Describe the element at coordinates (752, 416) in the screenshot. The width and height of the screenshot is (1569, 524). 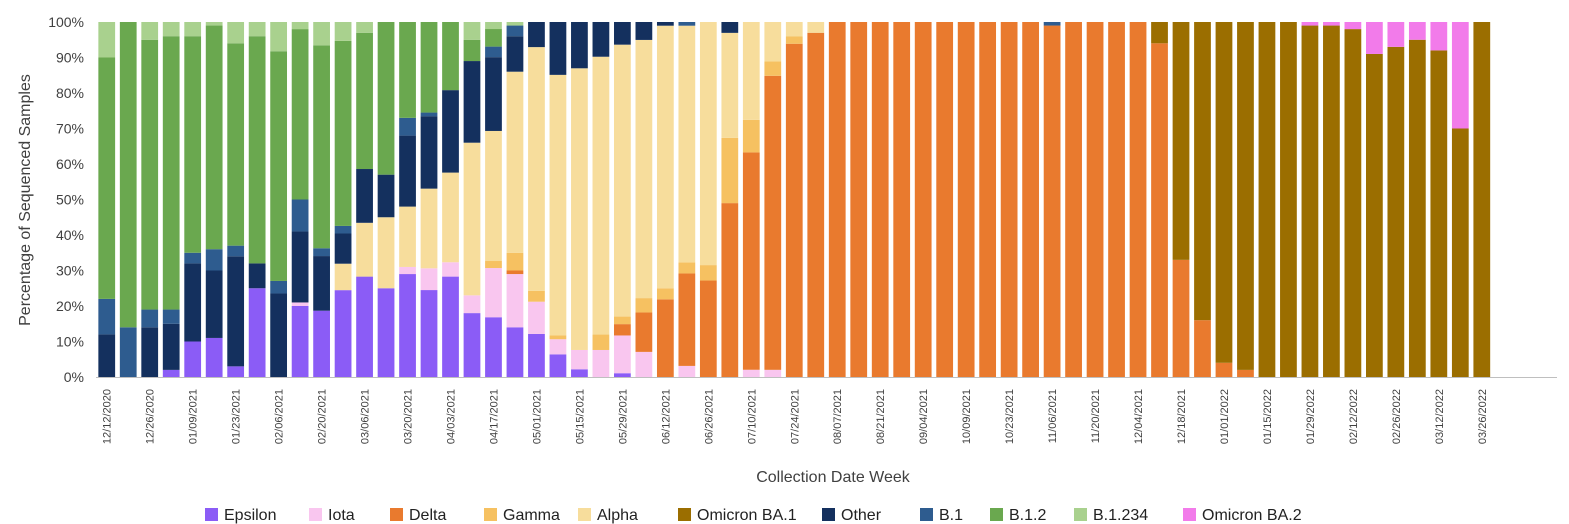
I see `x-tick-label: 07/10/2021` at that location.